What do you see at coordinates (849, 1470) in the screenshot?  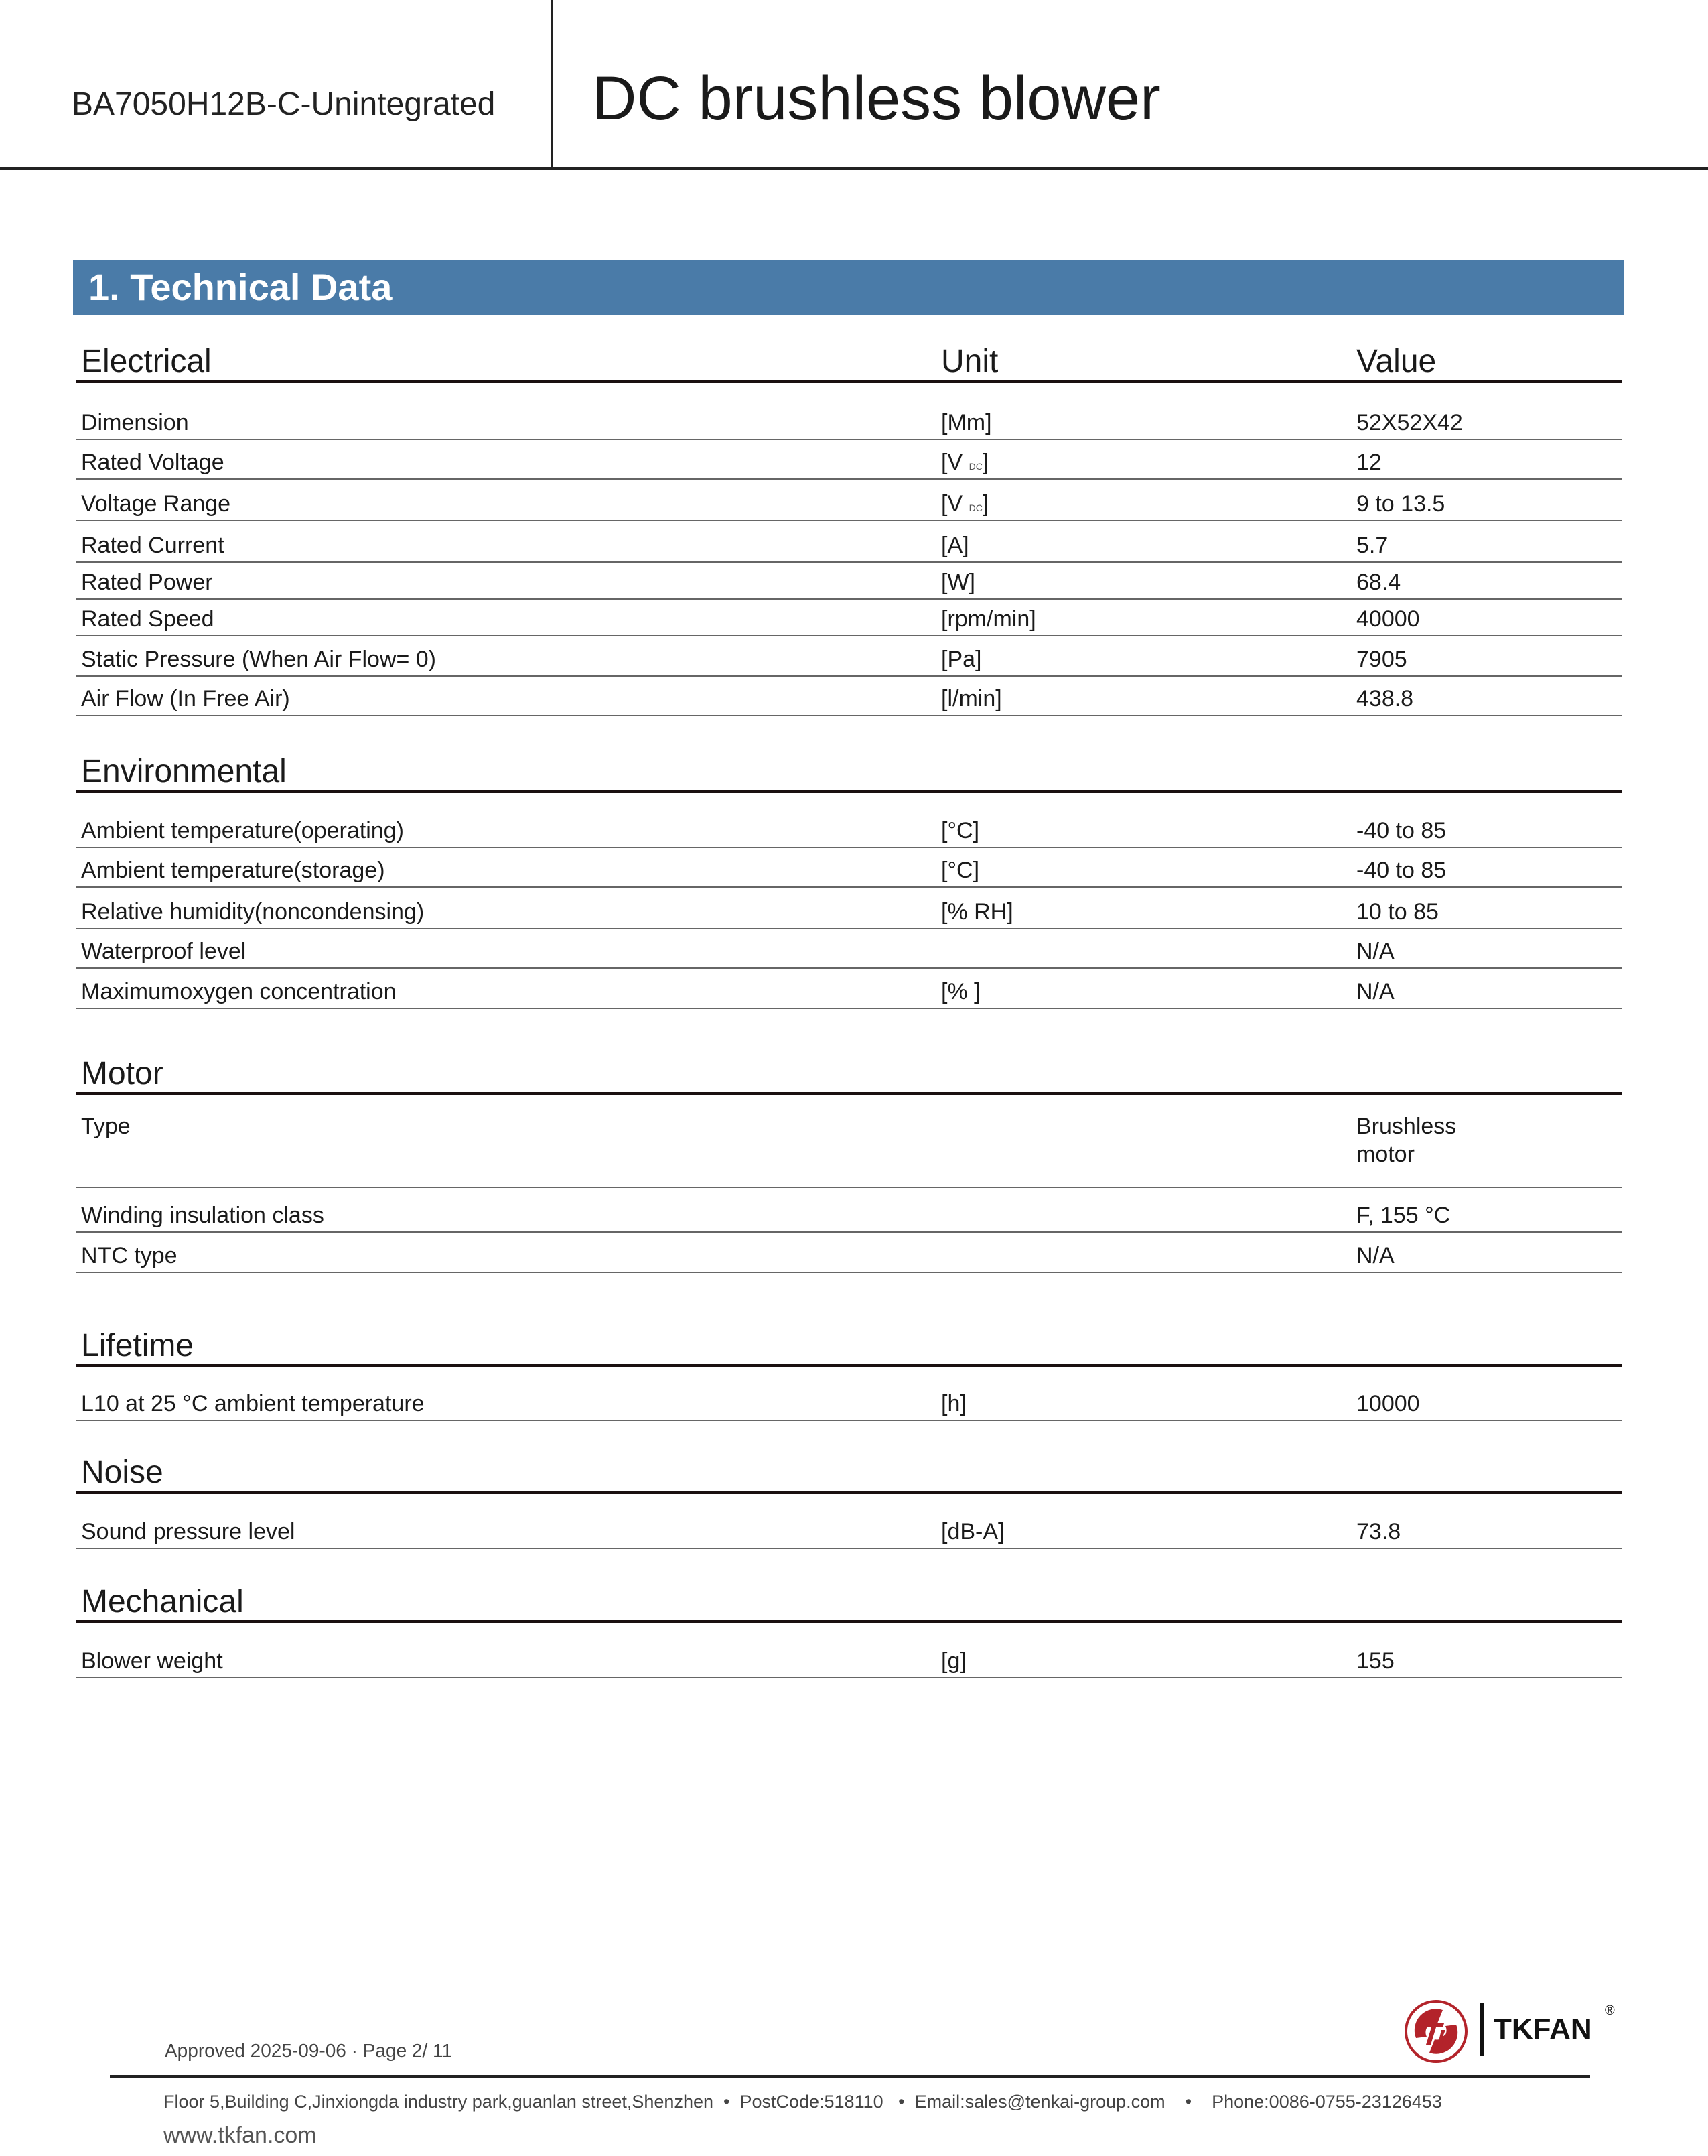 I see `section-header-noise: Noise` at bounding box center [849, 1470].